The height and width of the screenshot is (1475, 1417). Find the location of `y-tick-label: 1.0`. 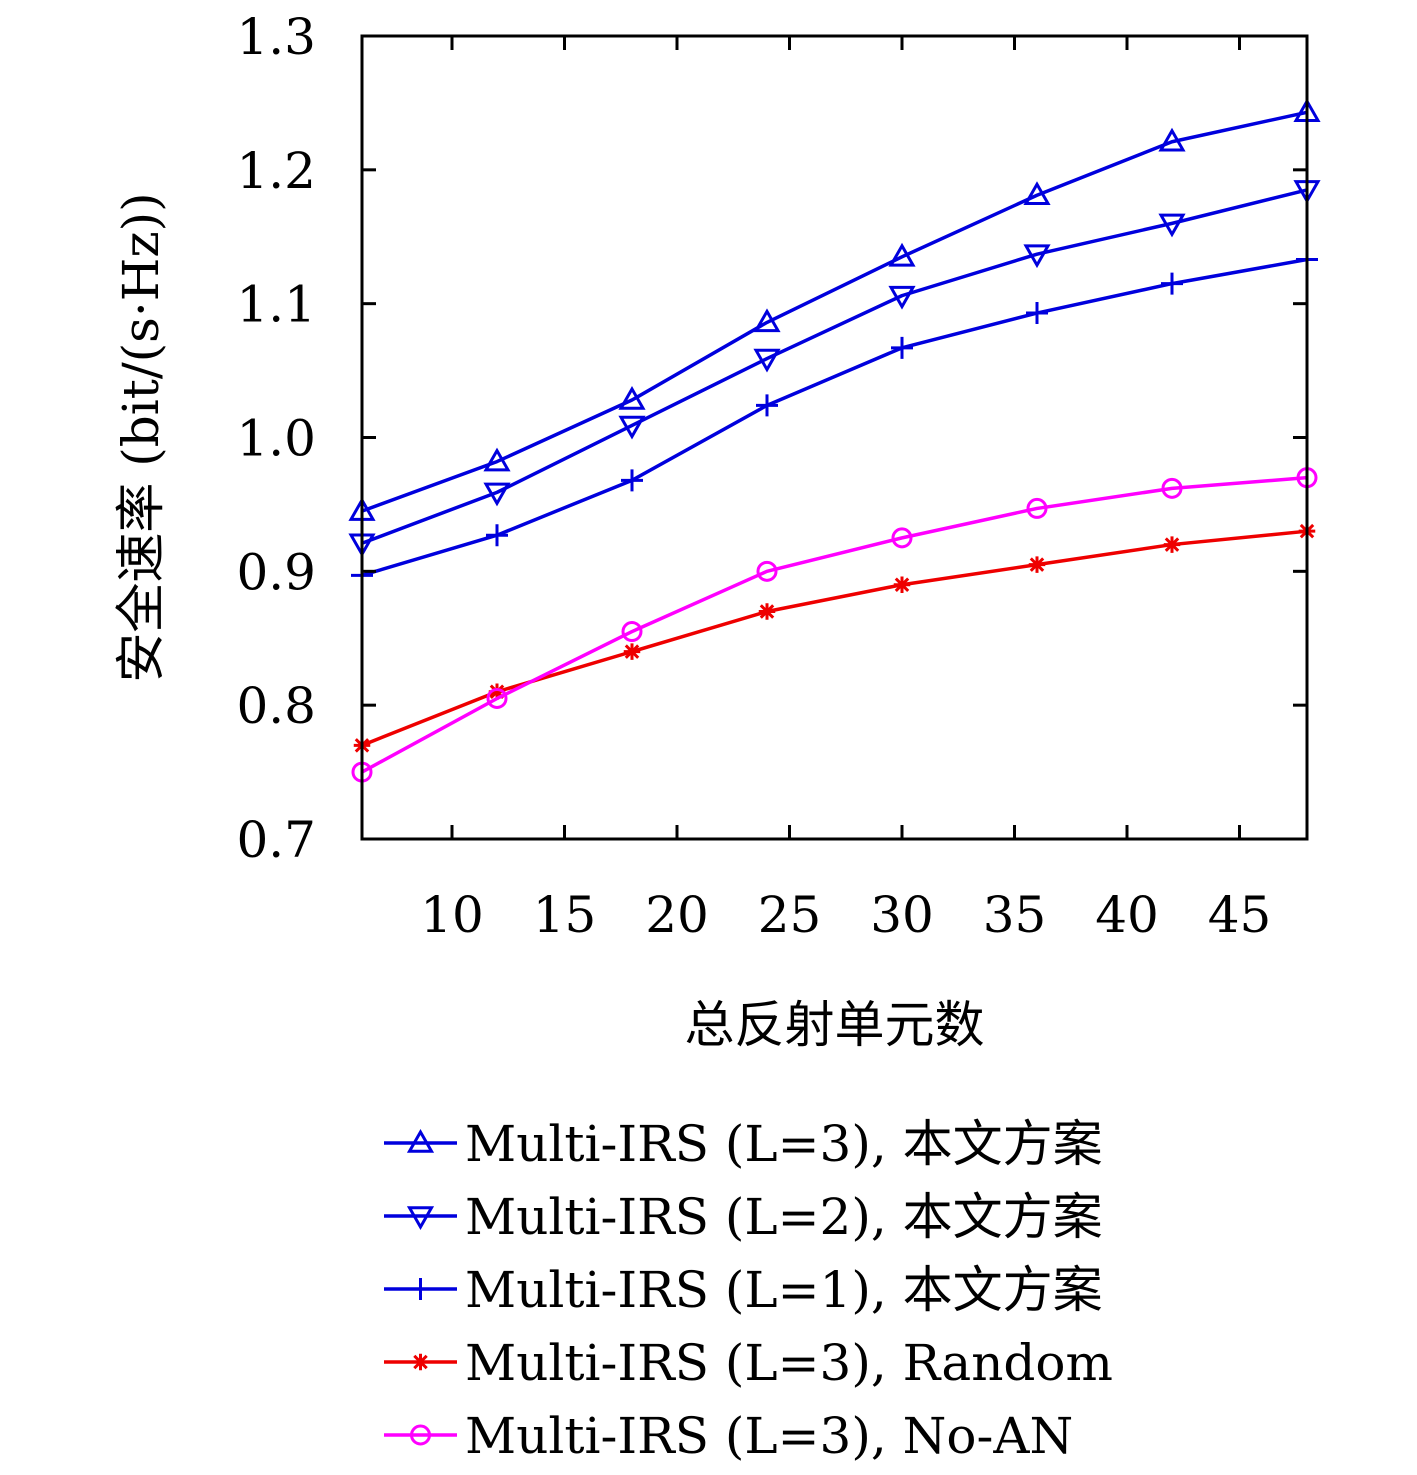

y-tick-label: 1.0 is located at coordinates (276, 439).